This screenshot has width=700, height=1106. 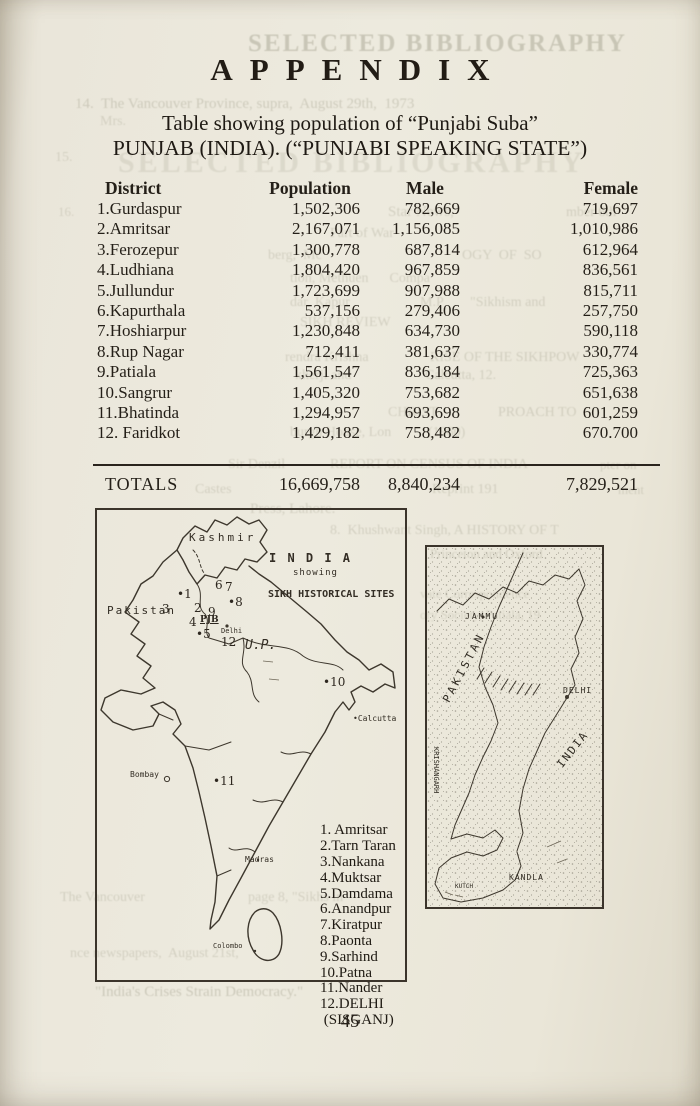 I want to click on totals-divider, so click(x=376, y=465).